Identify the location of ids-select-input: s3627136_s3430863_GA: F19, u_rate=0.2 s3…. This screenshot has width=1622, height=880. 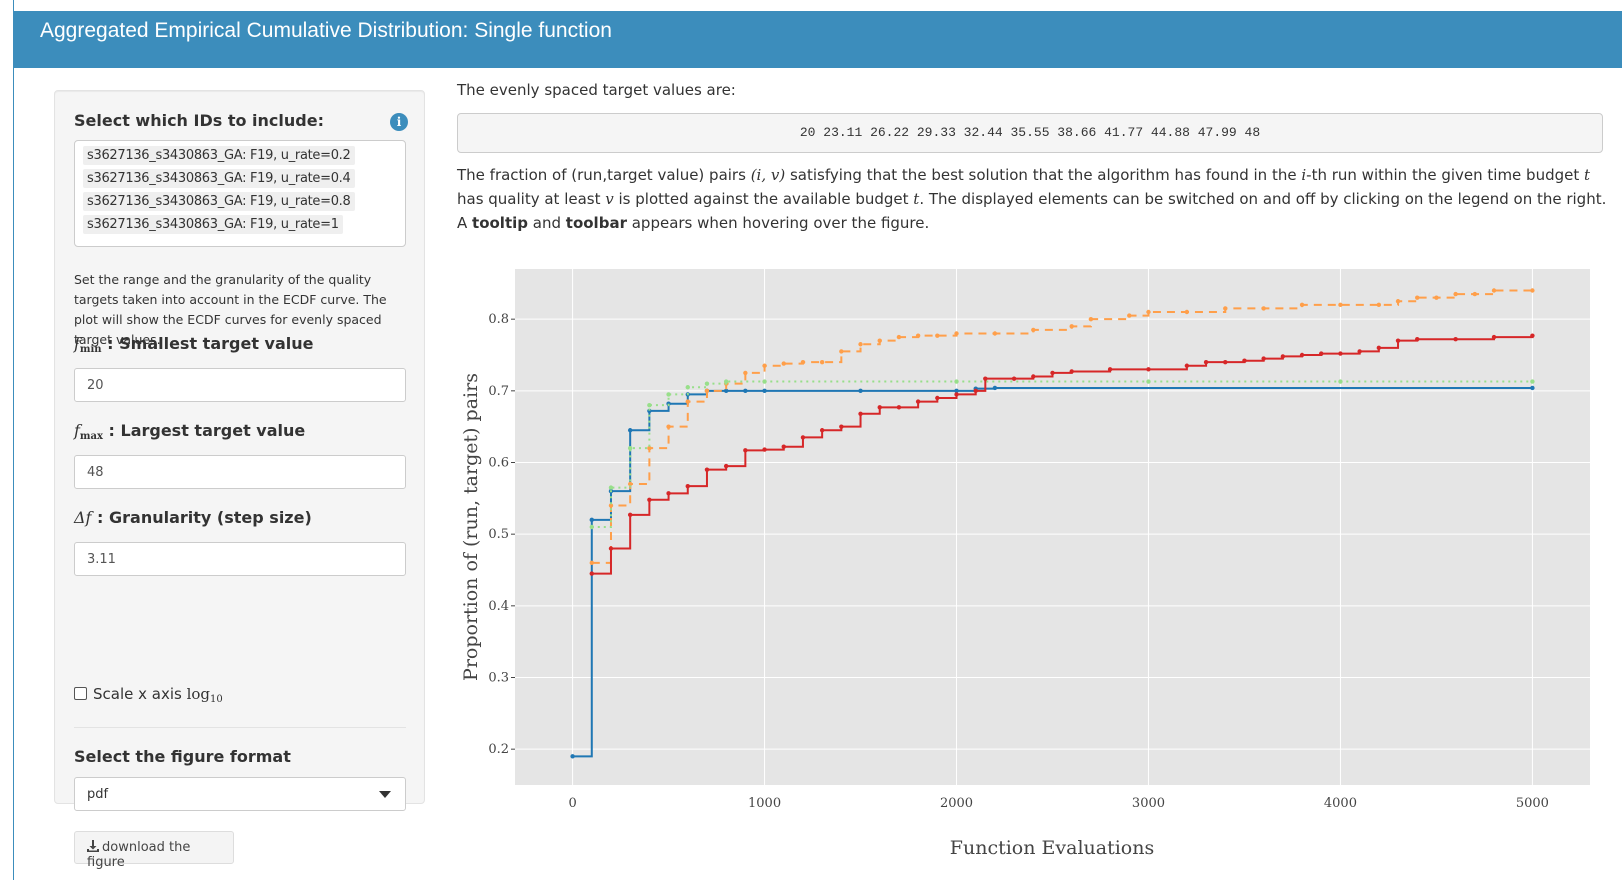
(240, 193).